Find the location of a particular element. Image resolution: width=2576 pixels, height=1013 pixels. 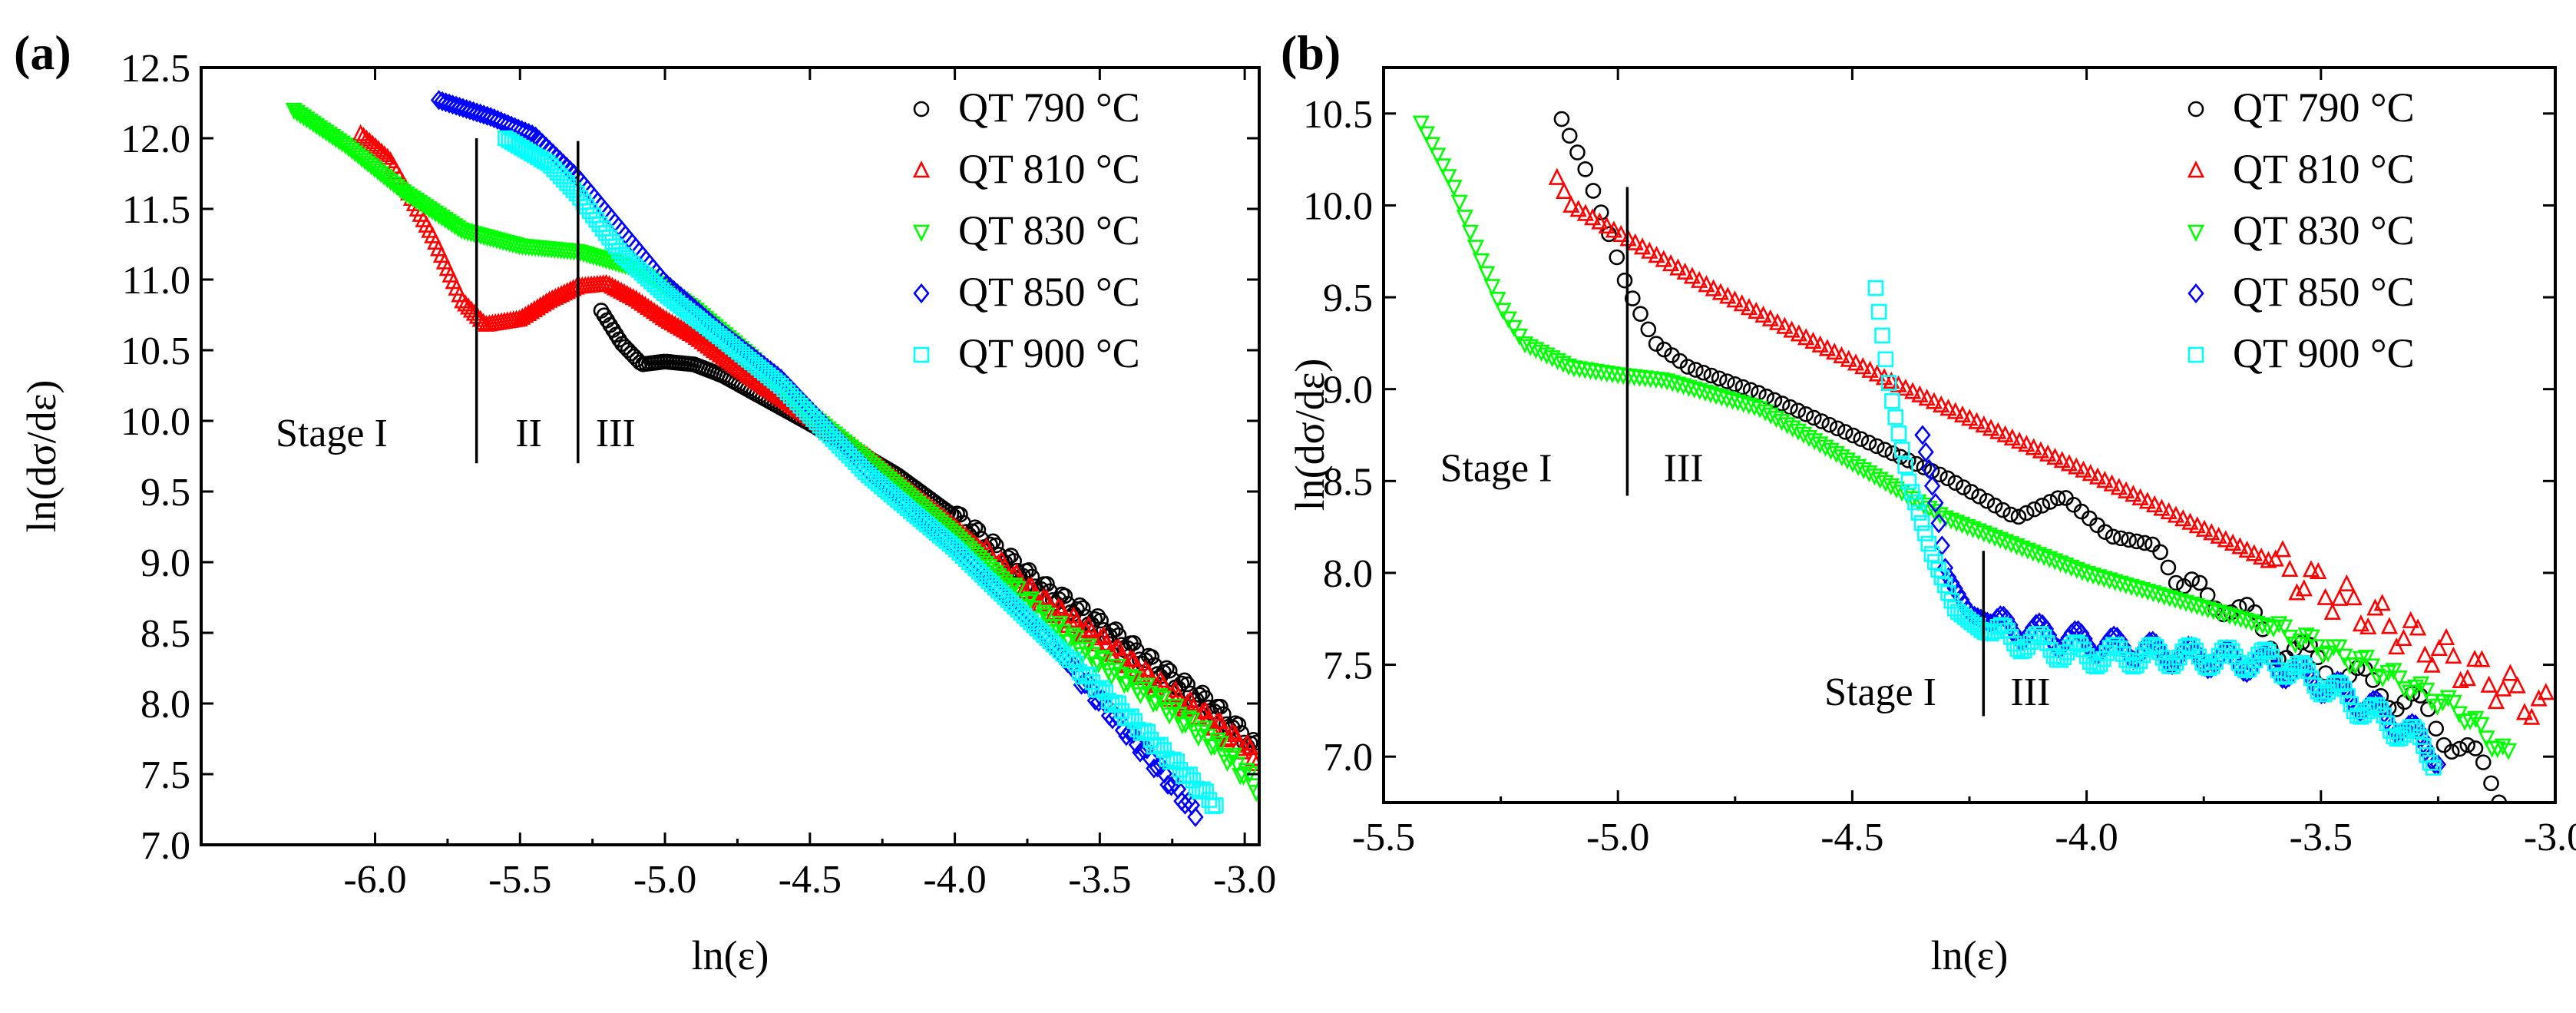

y-tick-label: 12.5 is located at coordinates (155, 69).